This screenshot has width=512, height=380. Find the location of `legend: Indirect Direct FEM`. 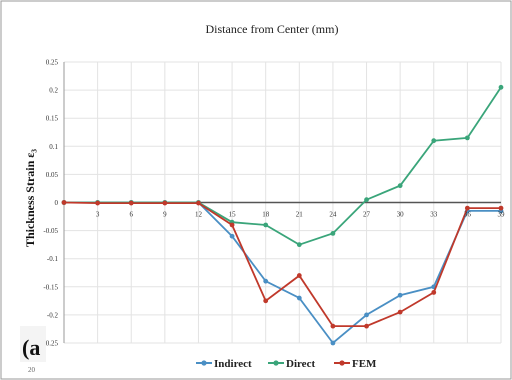

legend: Indirect Direct FEM is located at coordinates (286, 364).